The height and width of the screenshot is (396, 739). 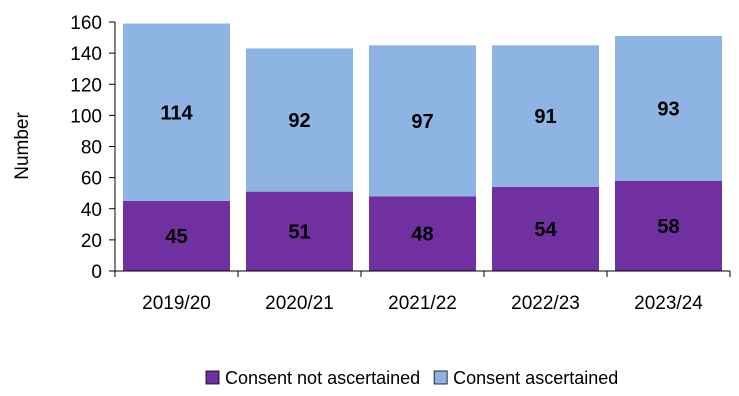 What do you see at coordinates (545, 303) in the screenshot?
I see `x-tick-label: 2022/23` at bounding box center [545, 303].